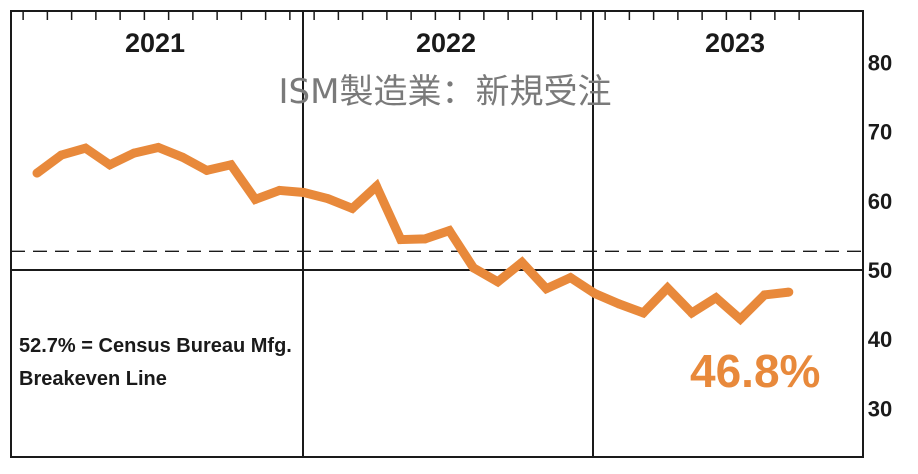  What do you see at coordinates (880, 270) in the screenshot?
I see `y-tick-label-50: 50` at bounding box center [880, 270].